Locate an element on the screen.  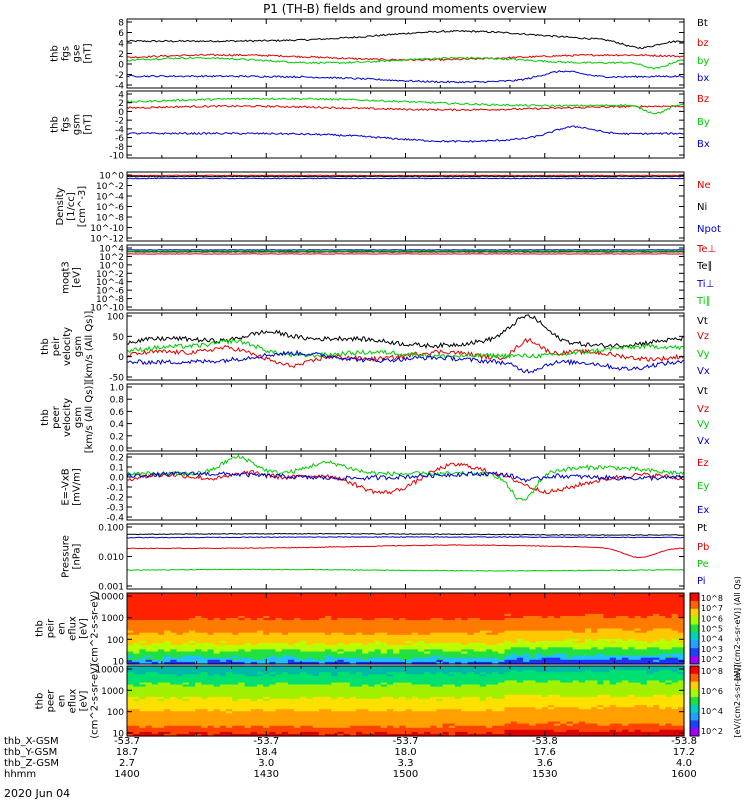
y-tick-label: 0.6 is located at coordinates (117, 413).